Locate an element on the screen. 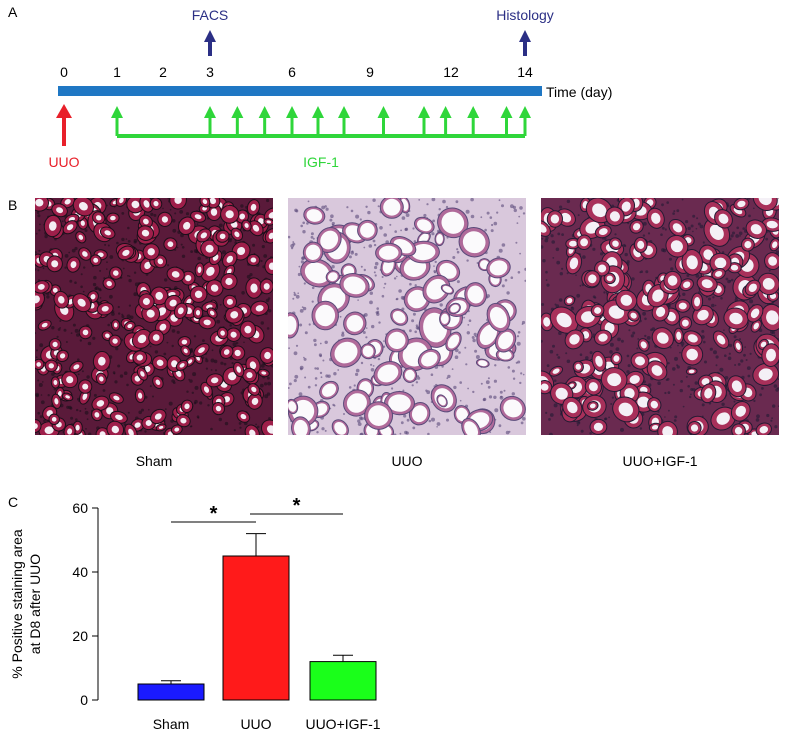 The image size is (787, 733). day-tick-label: 2 is located at coordinates (163, 72).